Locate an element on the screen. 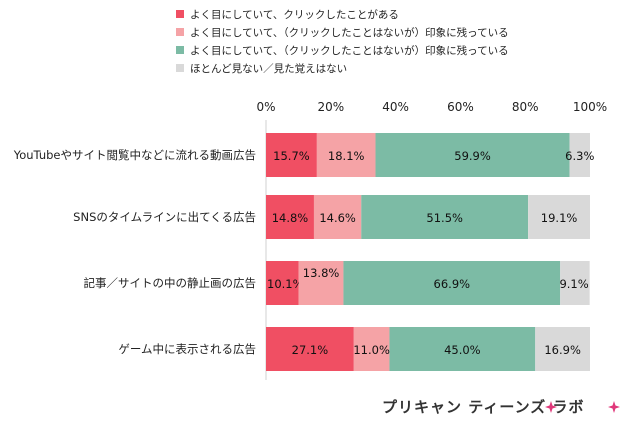 This screenshot has width=640, height=426. data-label-2-3: 9.1% is located at coordinates (573, 284).